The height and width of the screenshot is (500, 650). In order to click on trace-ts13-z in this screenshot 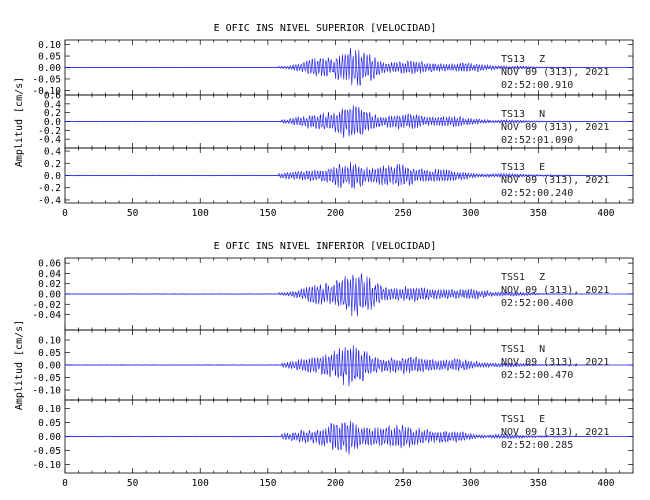, I will do `click(348, 66)`.